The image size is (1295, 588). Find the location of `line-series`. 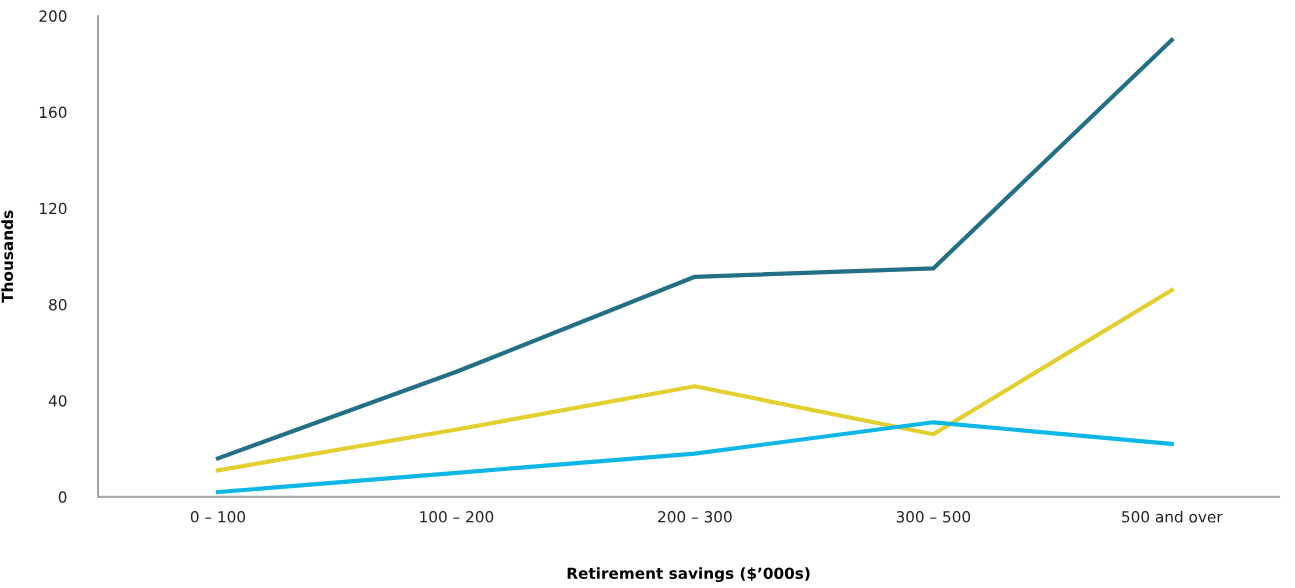

line-series is located at coordinates (694, 457).